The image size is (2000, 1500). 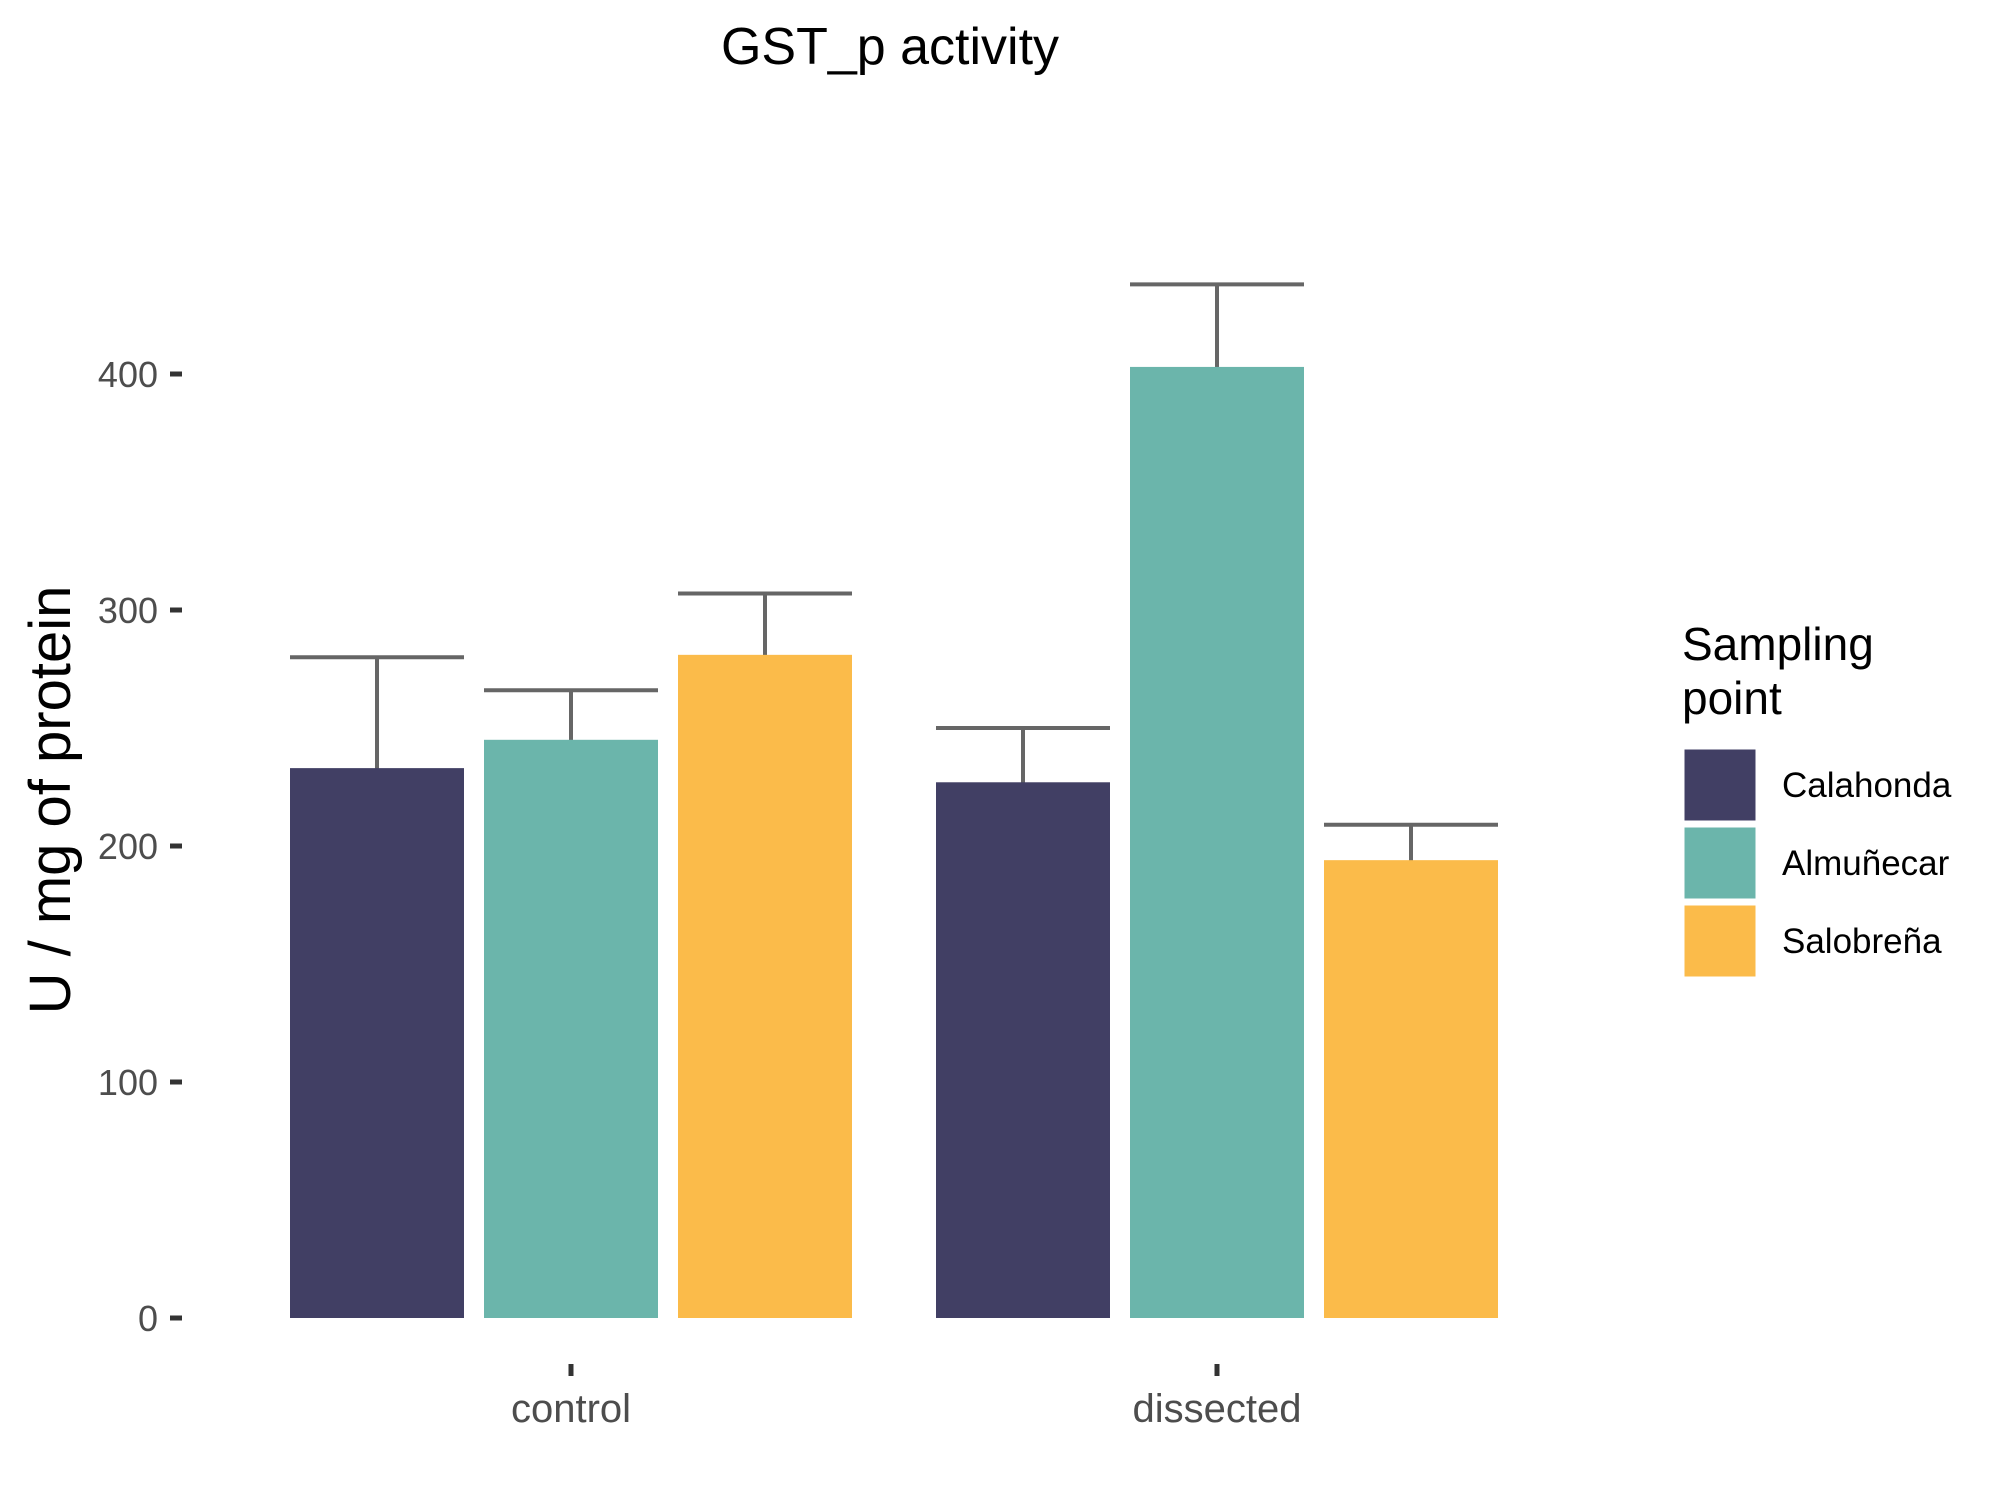 What do you see at coordinates (906, 1397) in the screenshot?
I see `x-axis: control dissected` at bounding box center [906, 1397].